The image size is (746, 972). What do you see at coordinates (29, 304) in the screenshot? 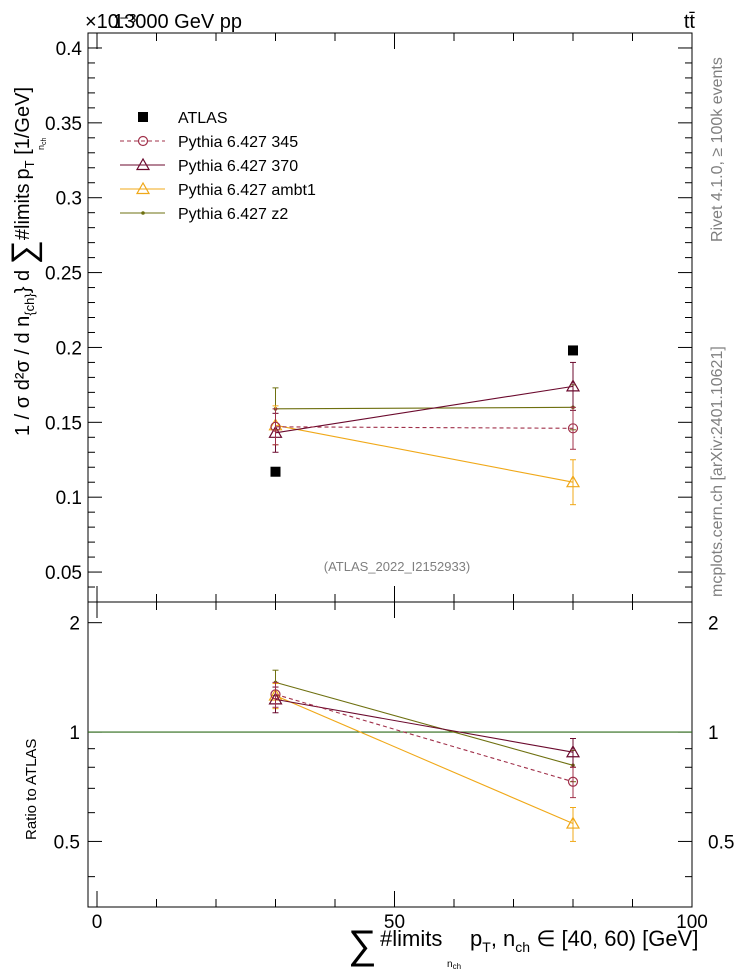
I see `ylabel-sub1: {ch}` at bounding box center [29, 304].